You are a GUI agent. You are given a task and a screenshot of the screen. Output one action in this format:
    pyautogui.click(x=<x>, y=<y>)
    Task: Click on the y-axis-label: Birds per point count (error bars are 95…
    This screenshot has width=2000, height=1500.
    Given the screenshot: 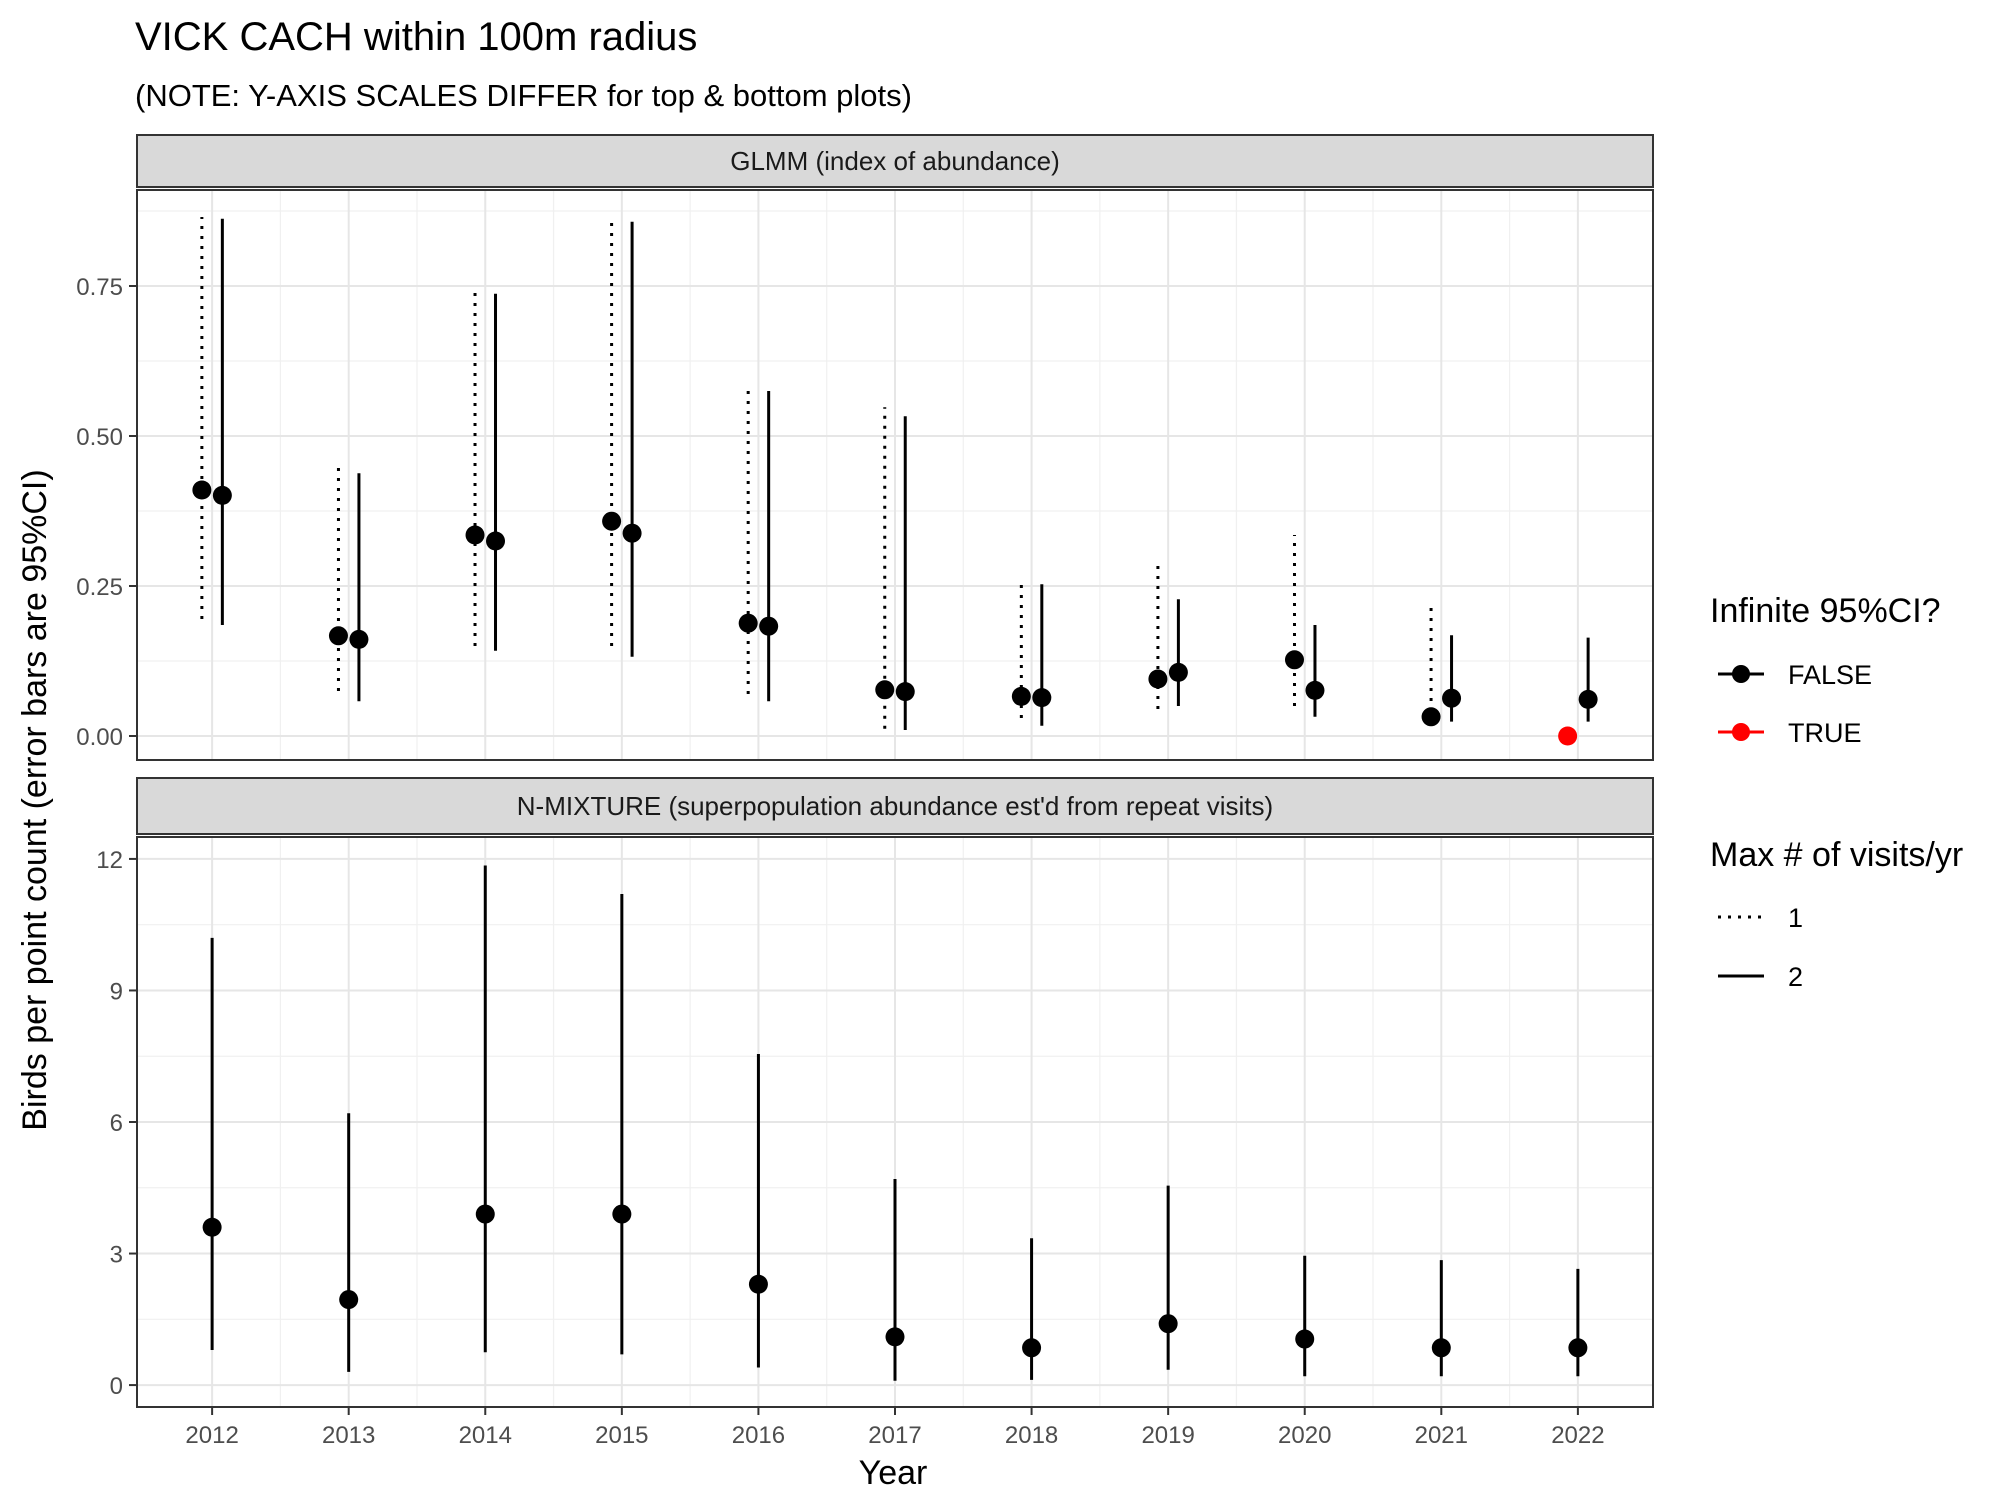 What is the action you would take?
    pyautogui.click(x=35, y=799)
    